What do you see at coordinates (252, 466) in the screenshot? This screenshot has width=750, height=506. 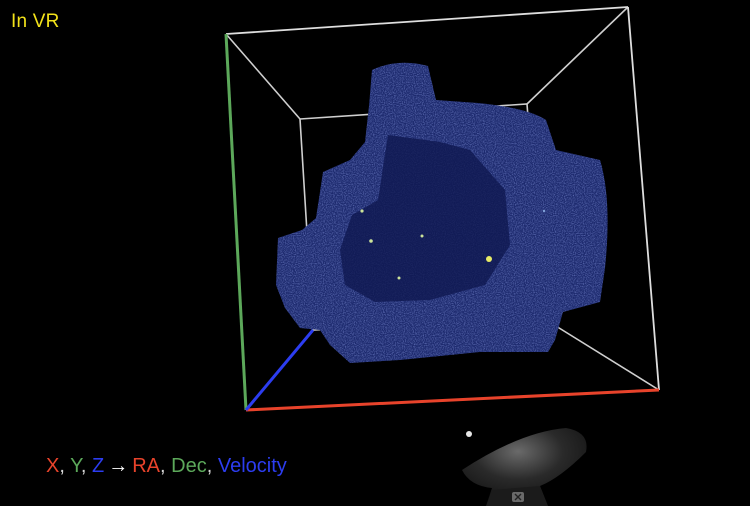 I see `legend-velocity: Velocity` at bounding box center [252, 466].